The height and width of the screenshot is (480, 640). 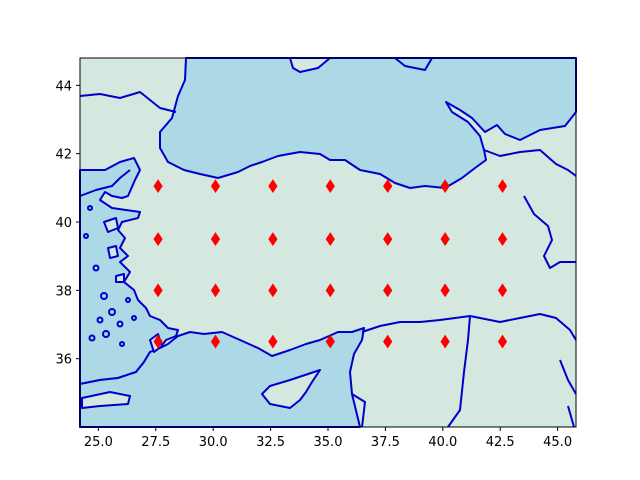 What do you see at coordinates (155, 442) in the screenshot?
I see `x-tick-label: 27.5` at bounding box center [155, 442].